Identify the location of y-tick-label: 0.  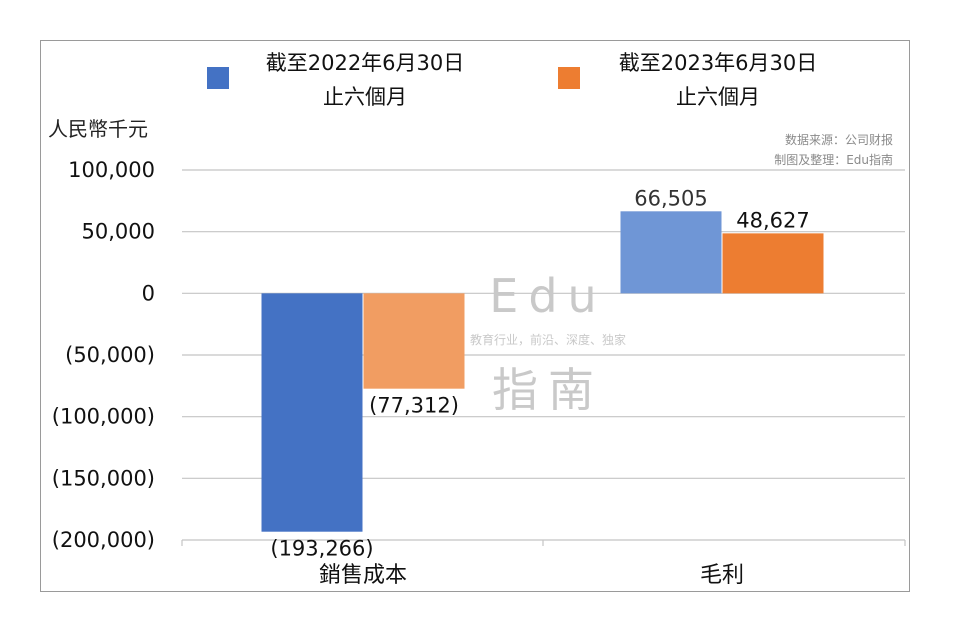
(148, 293).